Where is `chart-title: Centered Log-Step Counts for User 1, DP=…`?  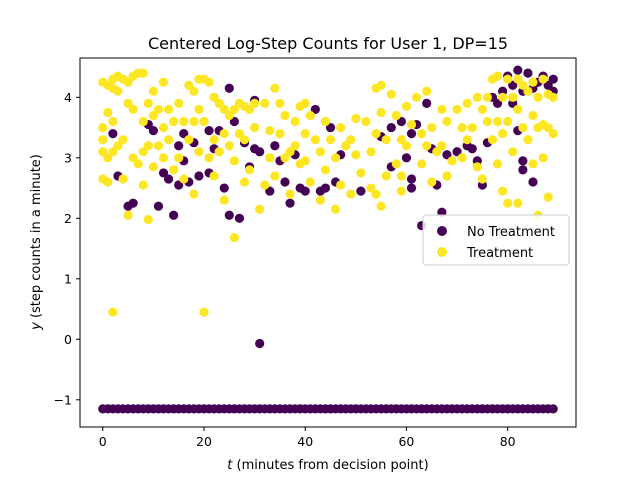 chart-title: Centered Log-Step Counts for User 1, DP=… is located at coordinates (328, 43).